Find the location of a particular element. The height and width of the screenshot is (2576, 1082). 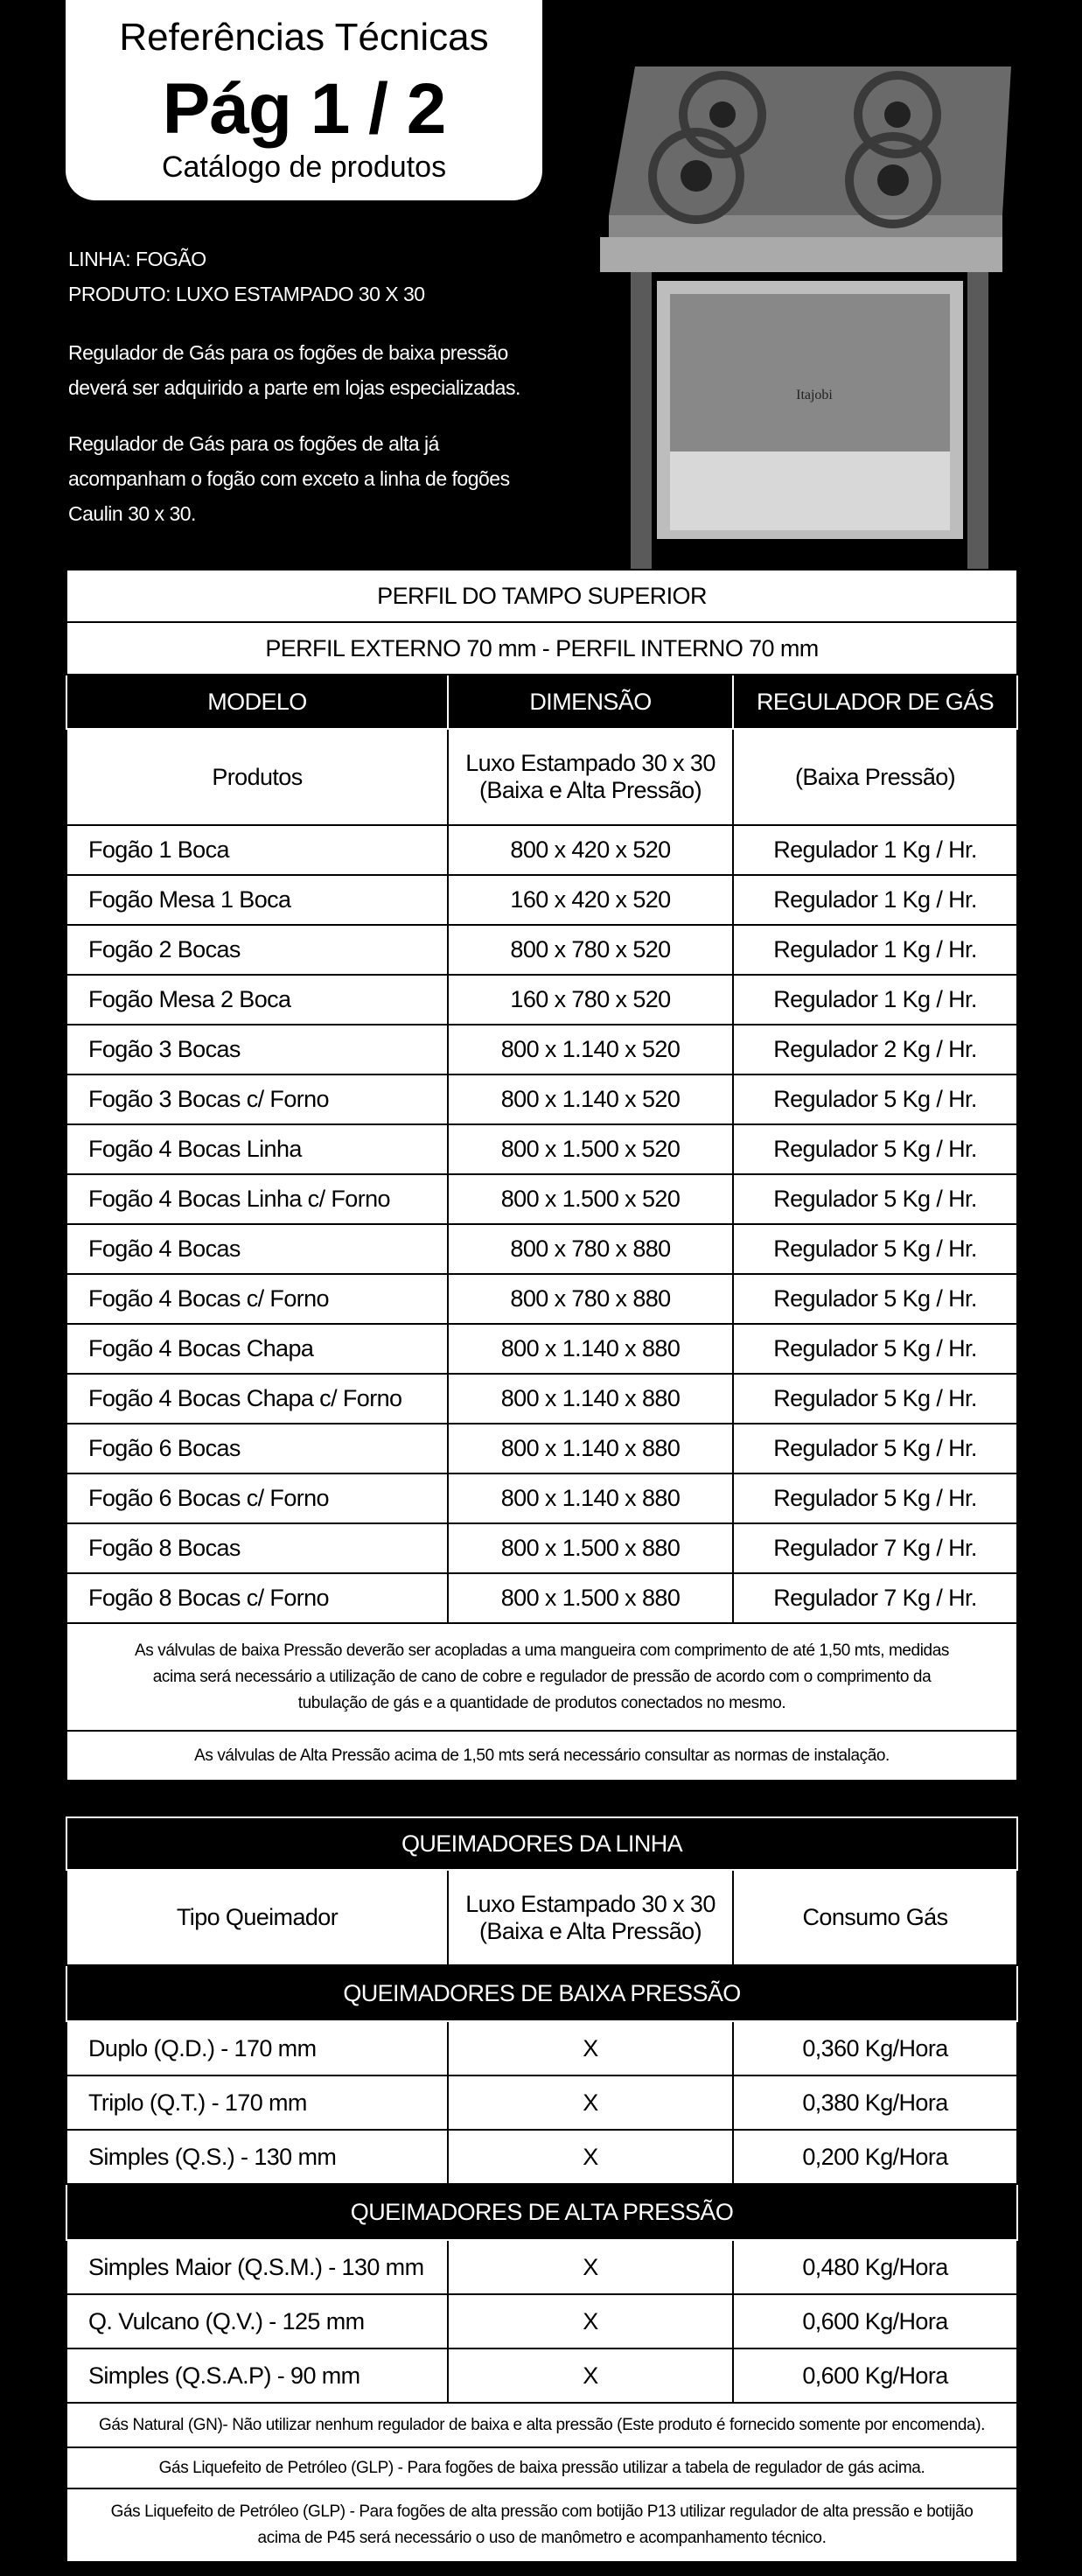

name-cell: Fogão 8 Bocas c/ Forno is located at coordinates (257, 1598).